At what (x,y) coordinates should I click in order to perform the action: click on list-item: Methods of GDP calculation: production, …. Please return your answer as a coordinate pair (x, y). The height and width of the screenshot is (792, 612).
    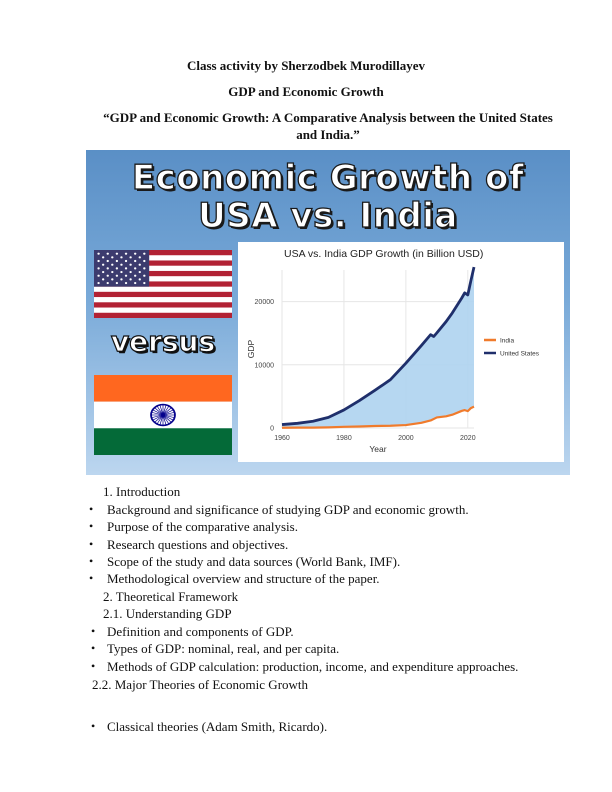
    Looking at the image, I should click on (313, 666).